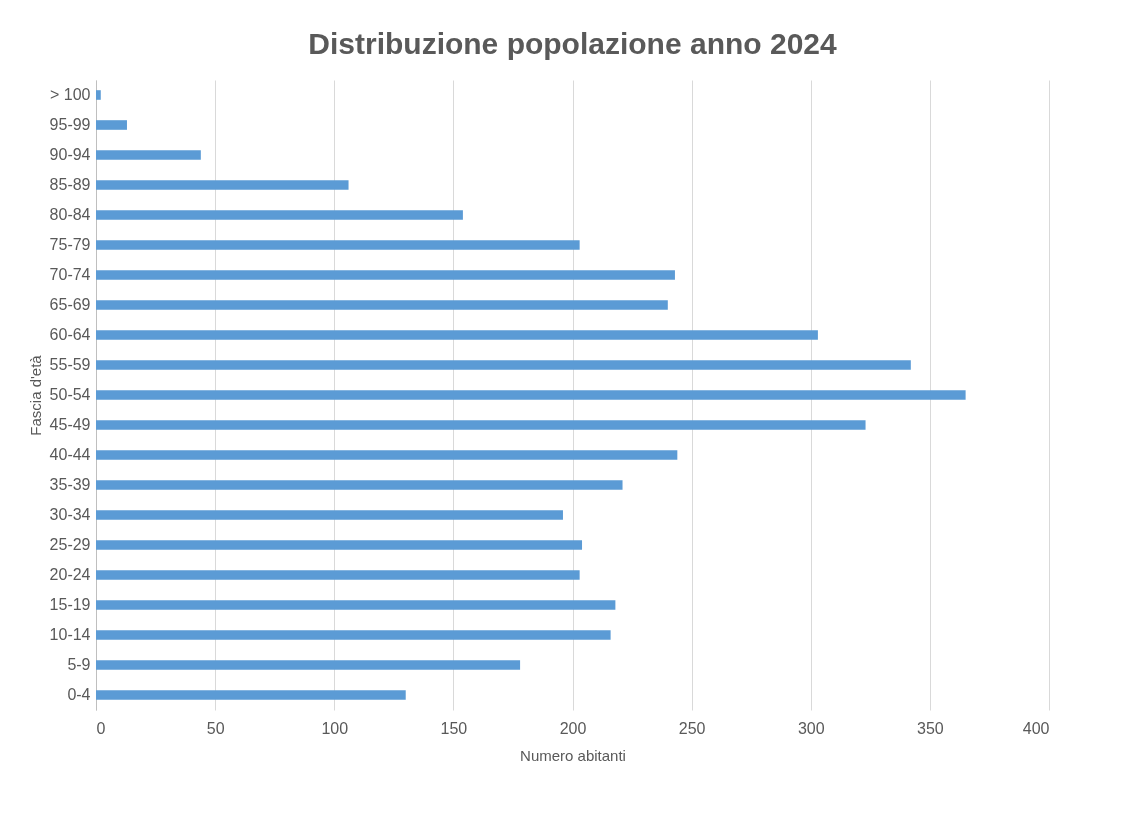 The width and height of the screenshot is (1145, 818). Describe the element at coordinates (70, 124) in the screenshot. I see `y-tick-label: 95-99` at that location.